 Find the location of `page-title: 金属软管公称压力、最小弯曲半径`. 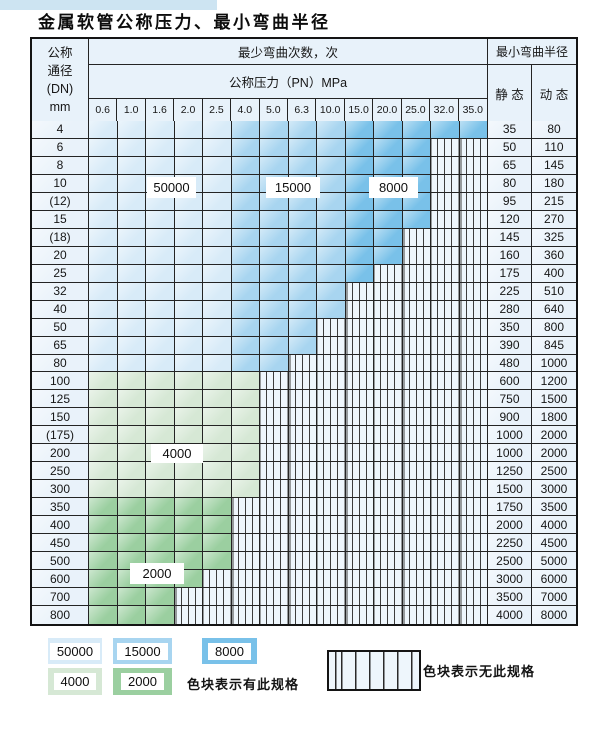

page-title: 金属软管公称压力、最小弯曲半径 is located at coordinates (184, 23).